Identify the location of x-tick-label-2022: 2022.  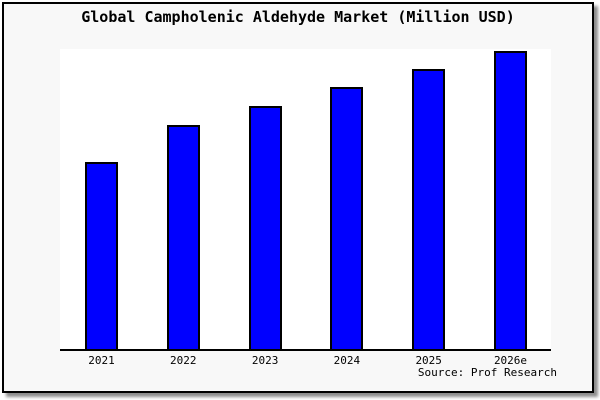
(183, 360).